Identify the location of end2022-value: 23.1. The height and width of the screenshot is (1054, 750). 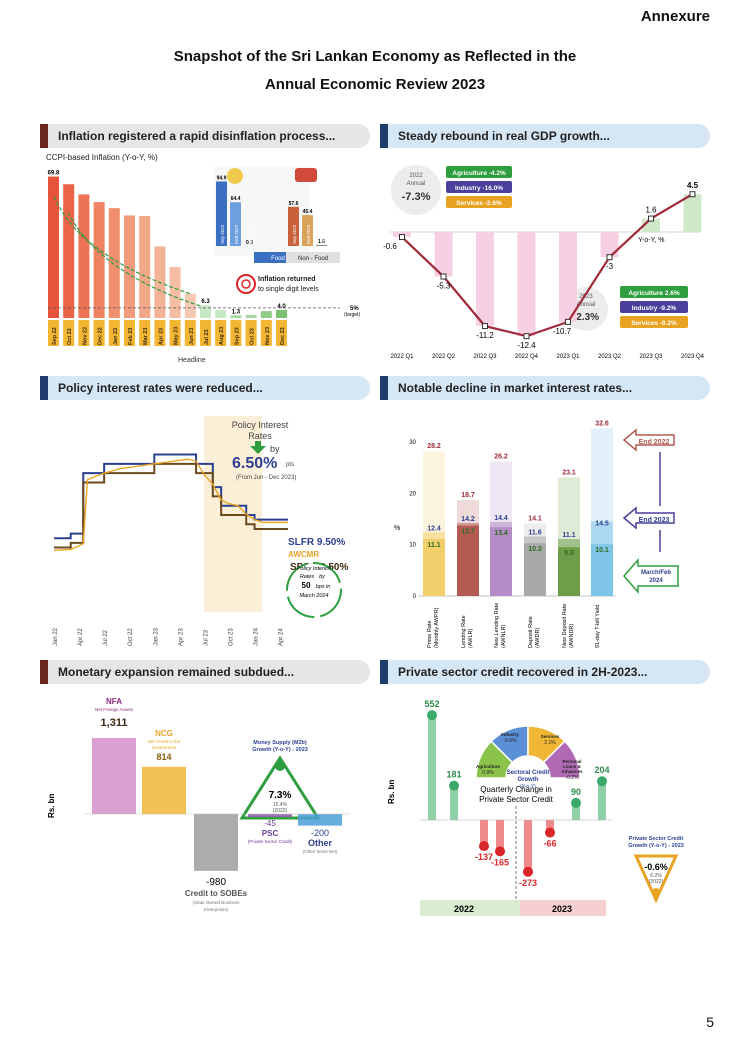
(569, 472).